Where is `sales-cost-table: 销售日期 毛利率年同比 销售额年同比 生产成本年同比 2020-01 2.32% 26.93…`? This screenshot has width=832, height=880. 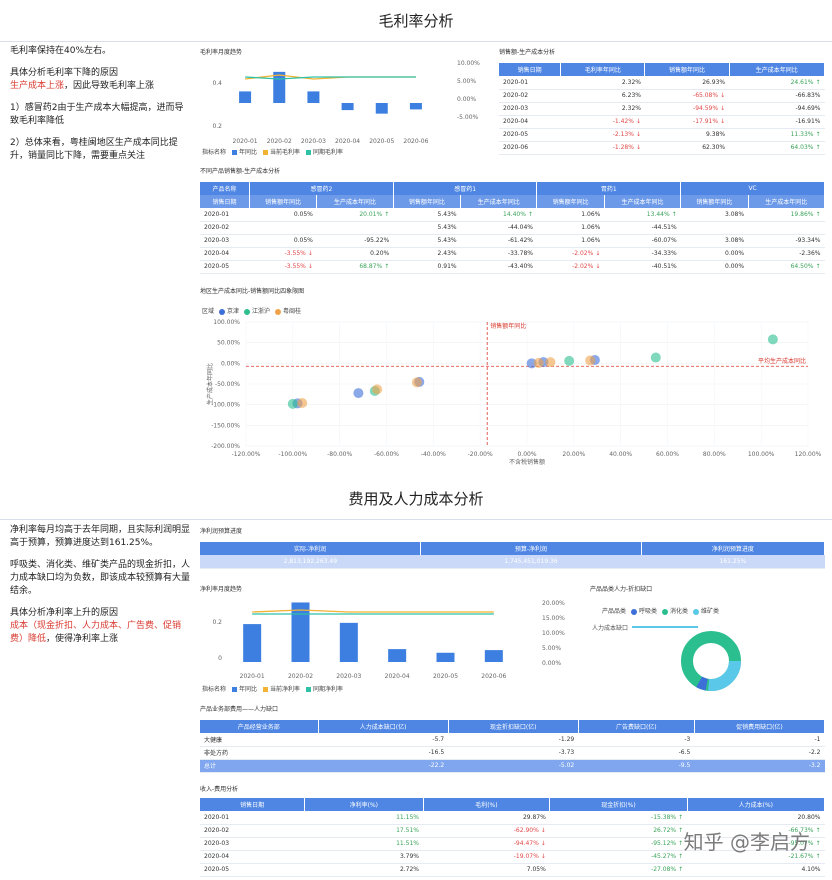
sales-cost-table: 销售日期 毛利率年同比 销售额年同比 生产成本年同比 2020-01 2.32% 26.93… is located at coordinates (662, 109).